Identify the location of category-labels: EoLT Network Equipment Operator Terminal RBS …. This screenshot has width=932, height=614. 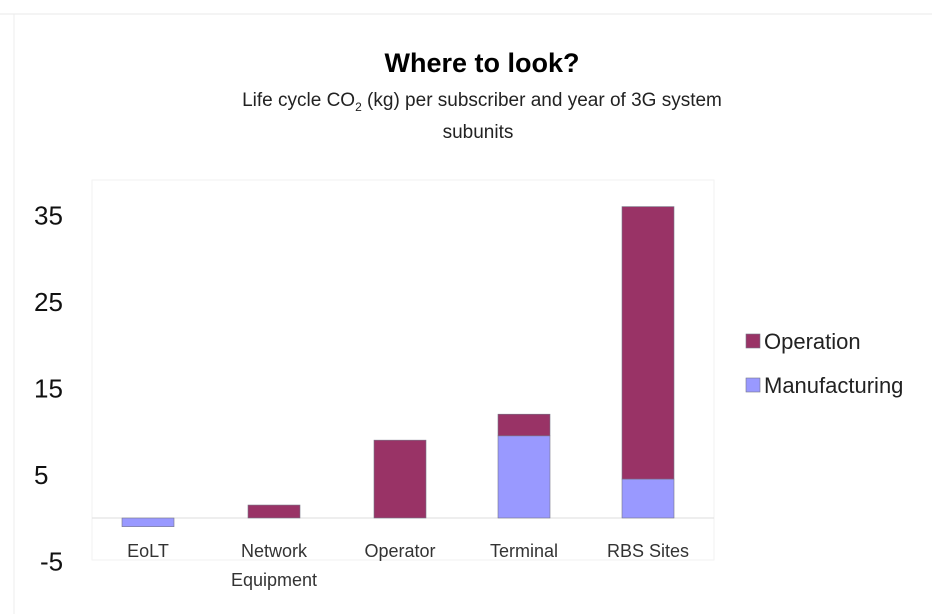
(408, 565).